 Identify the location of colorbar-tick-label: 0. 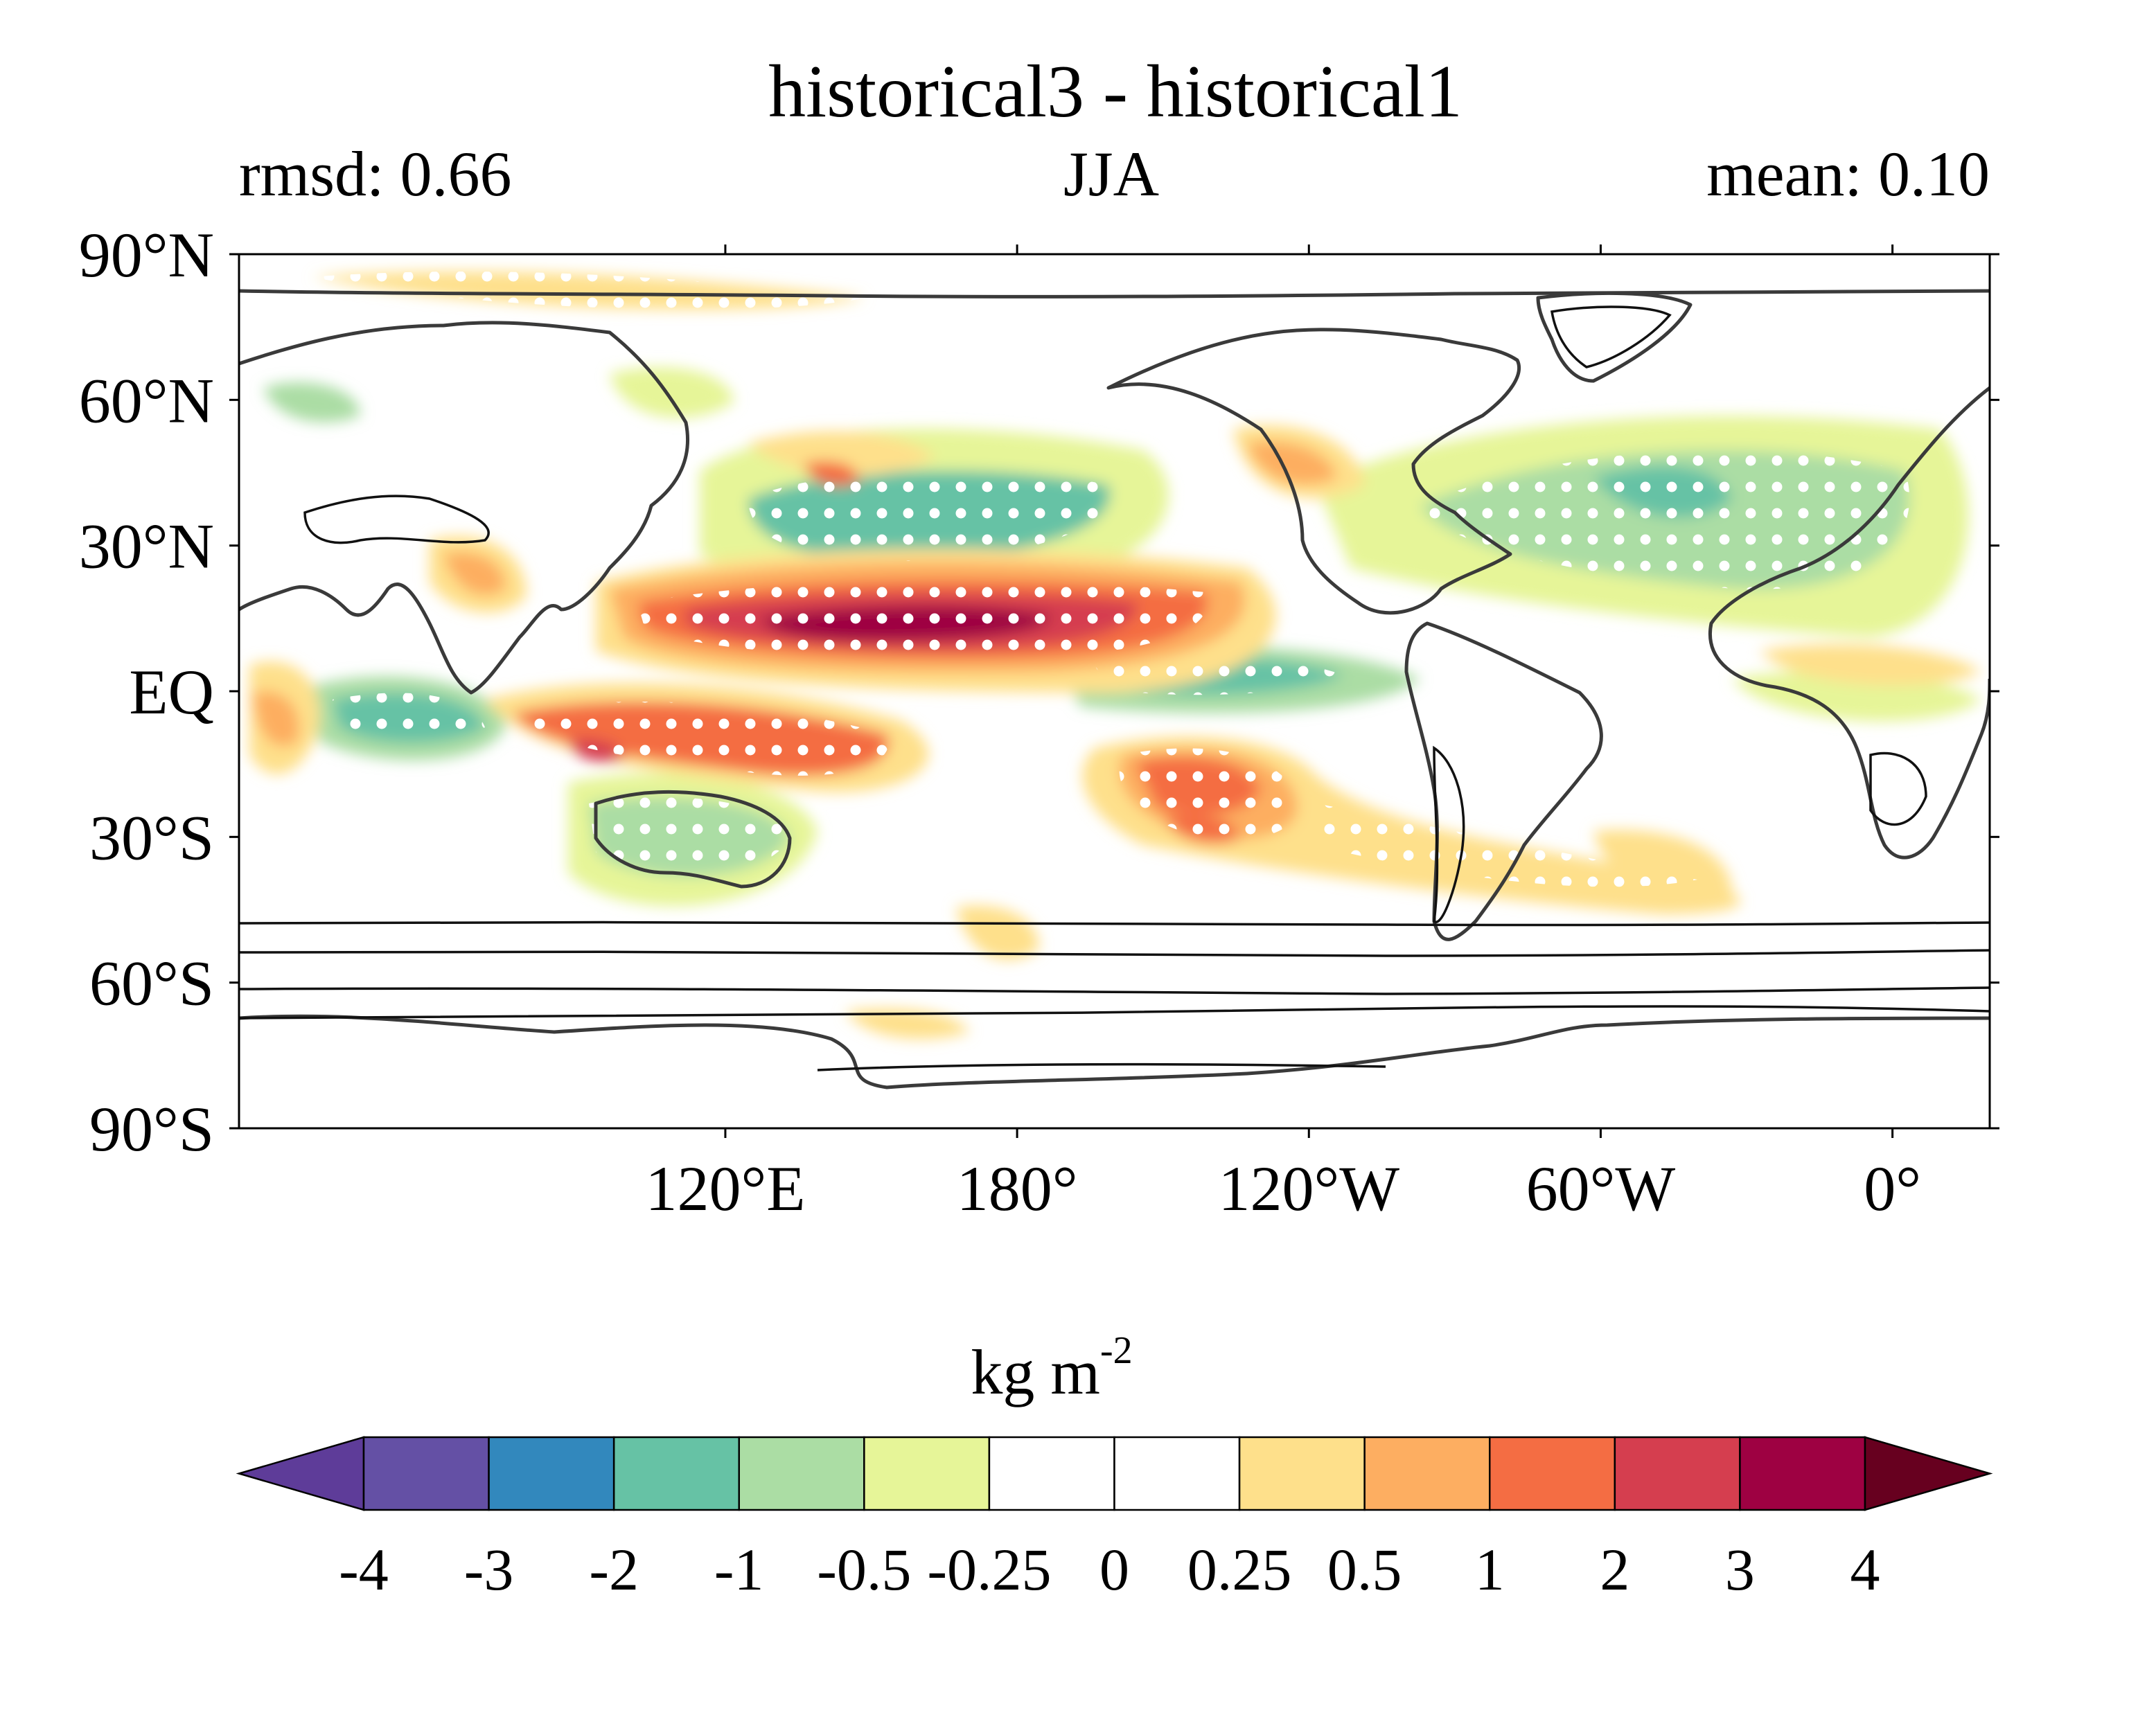
(1114, 1570).